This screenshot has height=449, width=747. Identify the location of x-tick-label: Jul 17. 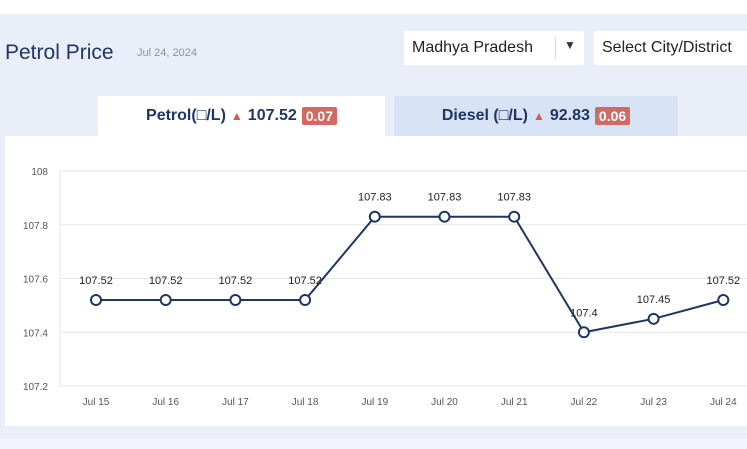
(235, 402).